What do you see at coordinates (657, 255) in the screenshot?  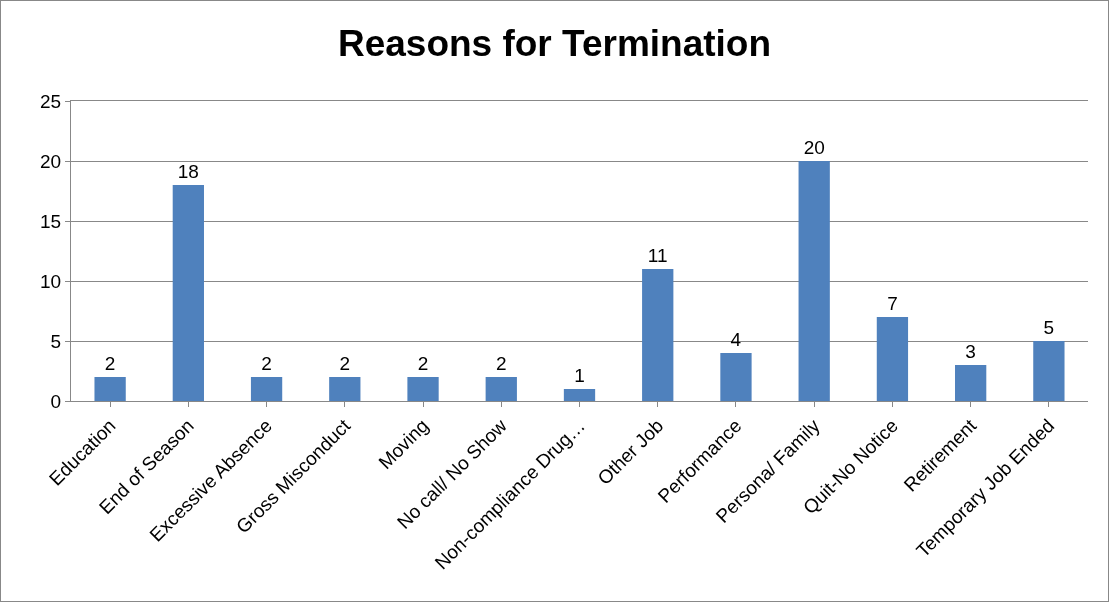 I see `data-label: 11` at bounding box center [657, 255].